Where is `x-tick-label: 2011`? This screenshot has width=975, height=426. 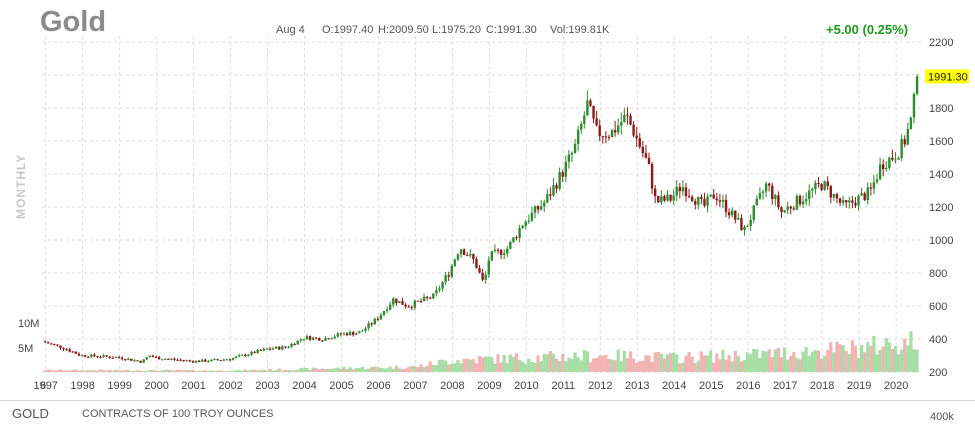 x-tick-label: 2011 is located at coordinates (564, 386).